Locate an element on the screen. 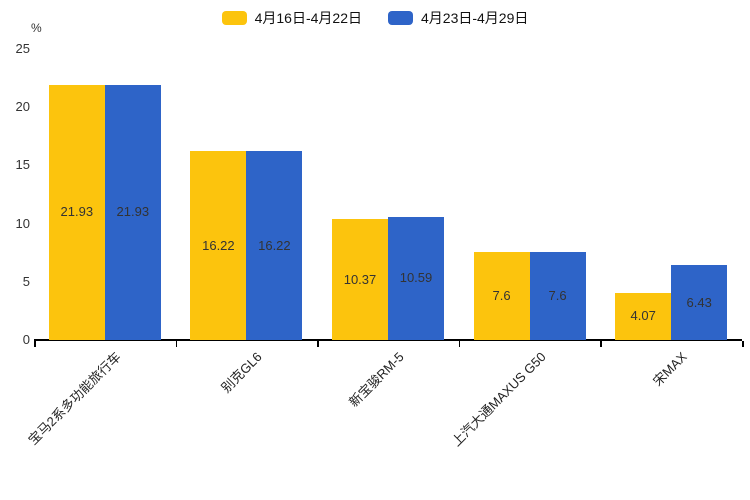 This screenshot has height=500, width=750. x-axis-category-label: 宋MAX is located at coordinates (670, 369).